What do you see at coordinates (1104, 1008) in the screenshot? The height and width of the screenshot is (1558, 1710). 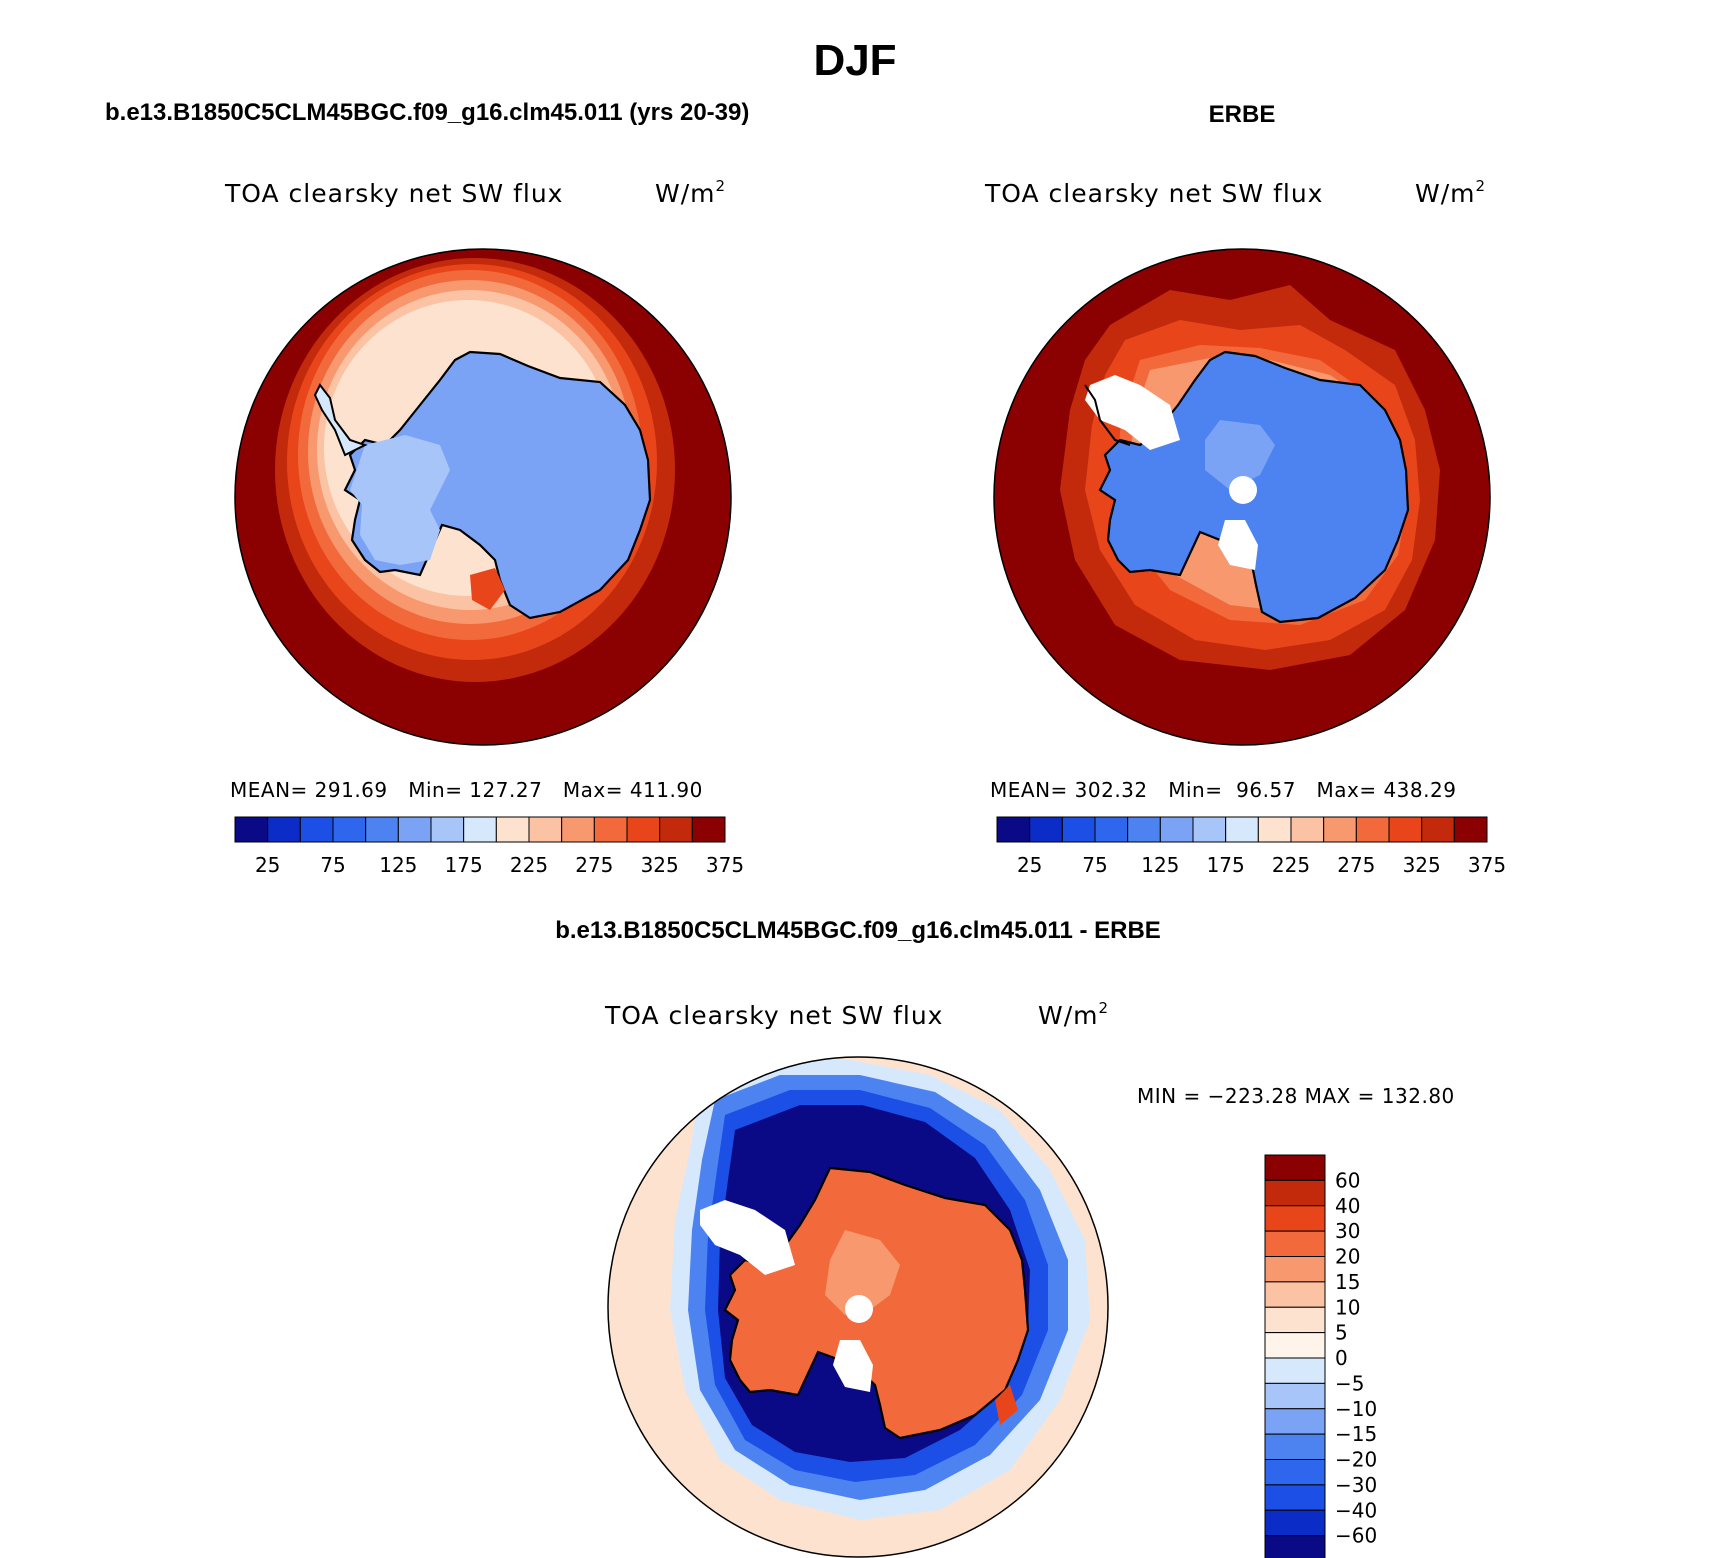 I see `panel-c-units-exp: 2` at bounding box center [1104, 1008].